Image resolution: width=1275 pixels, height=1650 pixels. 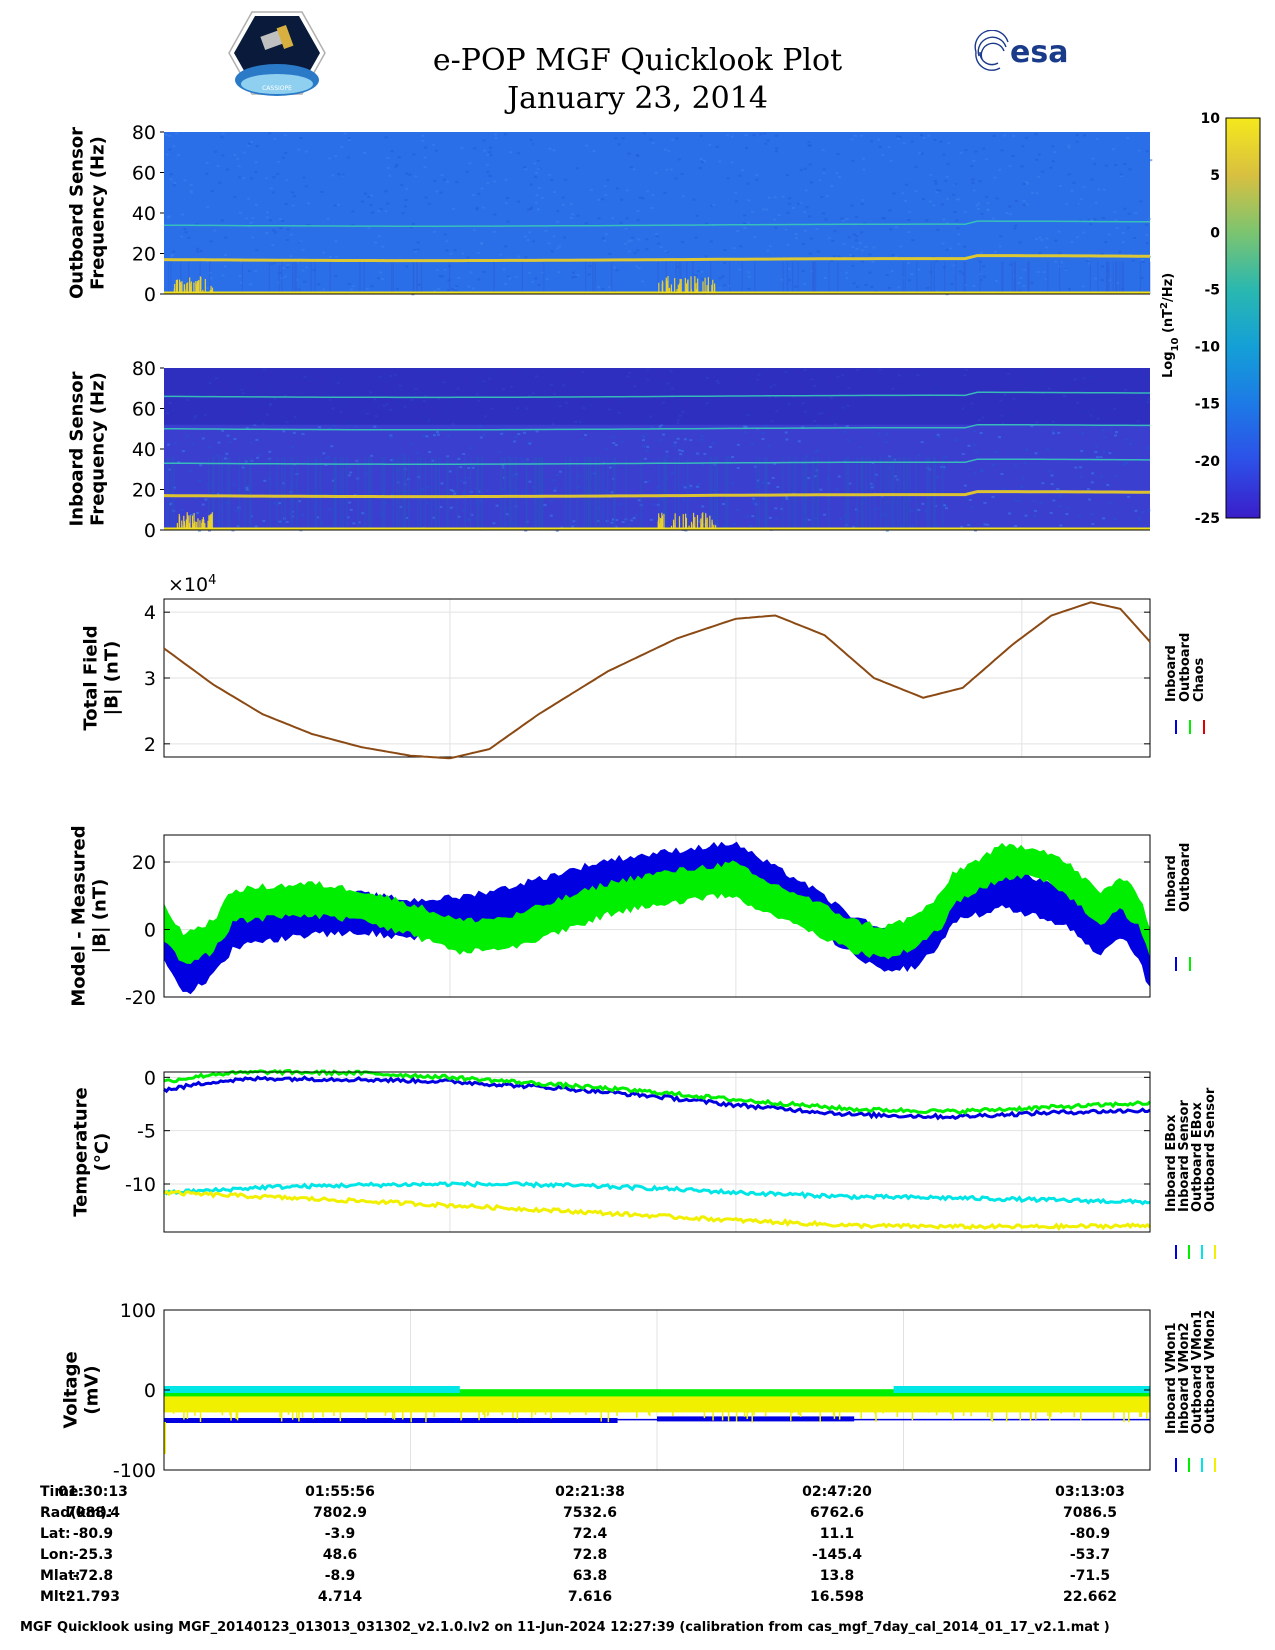 What do you see at coordinates (340, 1555) in the screenshot?
I see `orbit-cell: 48.6` at bounding box center [340, 1555].